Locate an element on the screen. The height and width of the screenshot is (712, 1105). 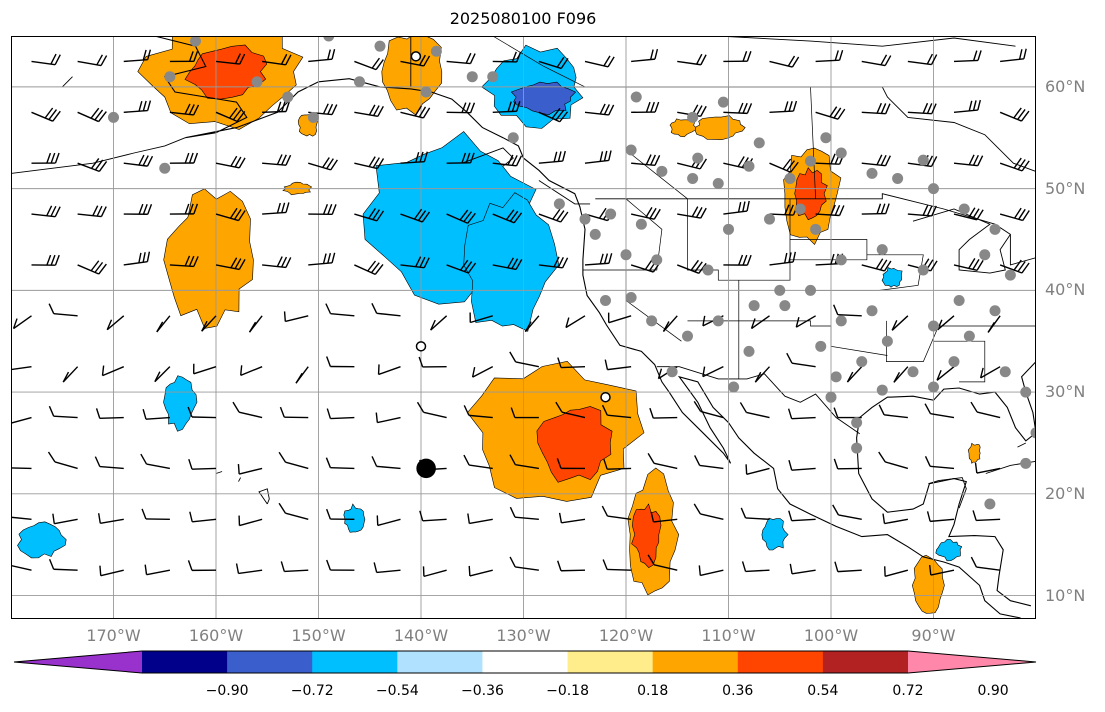
island-st-lawrence is located at coordinates (67, 82).